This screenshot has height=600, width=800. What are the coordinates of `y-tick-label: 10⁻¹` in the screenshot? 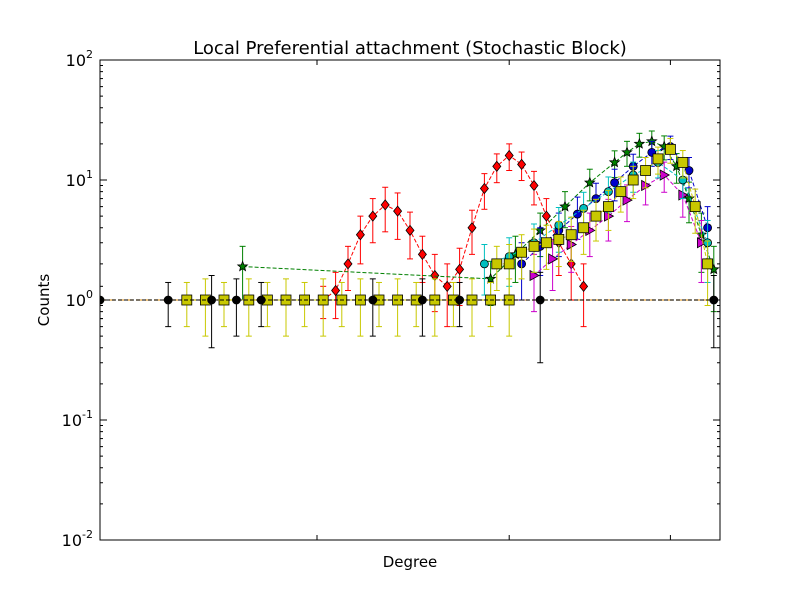 It's located at (77, 419).